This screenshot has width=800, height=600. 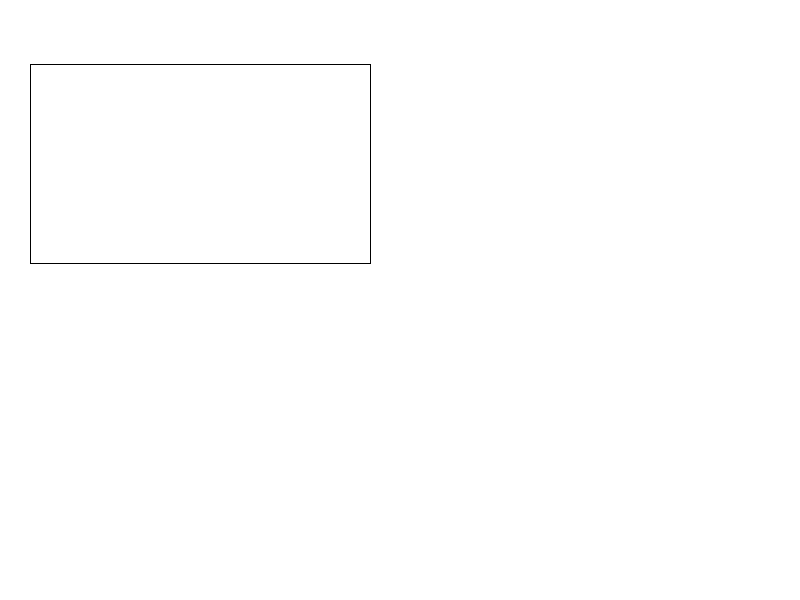 What do you see at coordinates (61, 118) in the screenshot?
I see `x-marker-icon` at bounding box center [61, 118].